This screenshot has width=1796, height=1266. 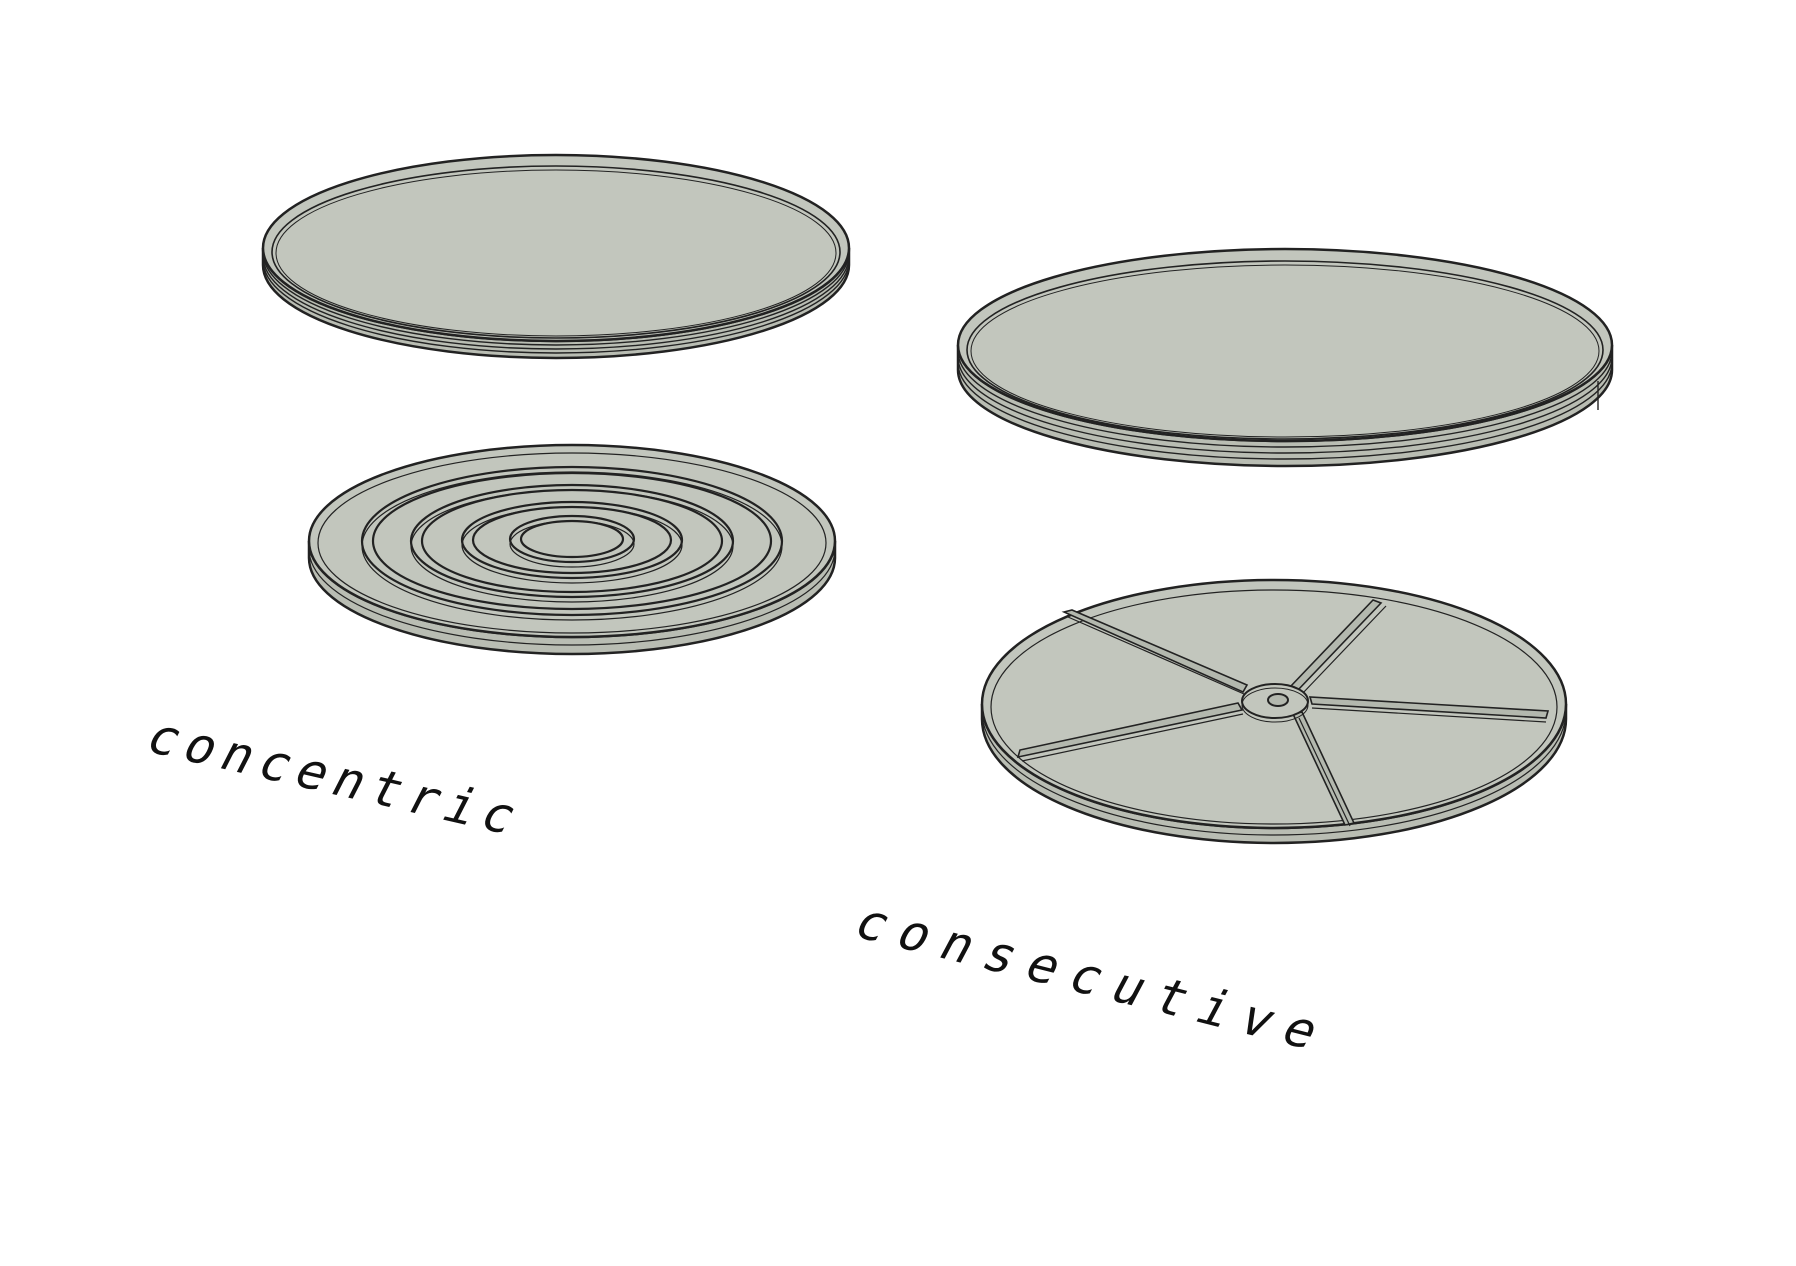 I want to click on consecutive-base, so click(x=1274, y=711).